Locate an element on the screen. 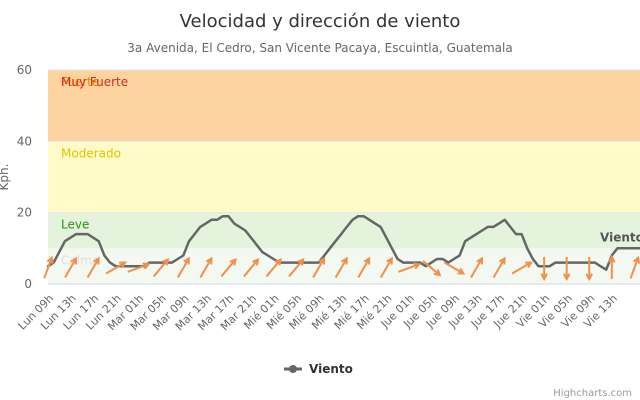 This screenshot has width=640, height=400. legend-label: Viento is located at coordinates (331, 369).